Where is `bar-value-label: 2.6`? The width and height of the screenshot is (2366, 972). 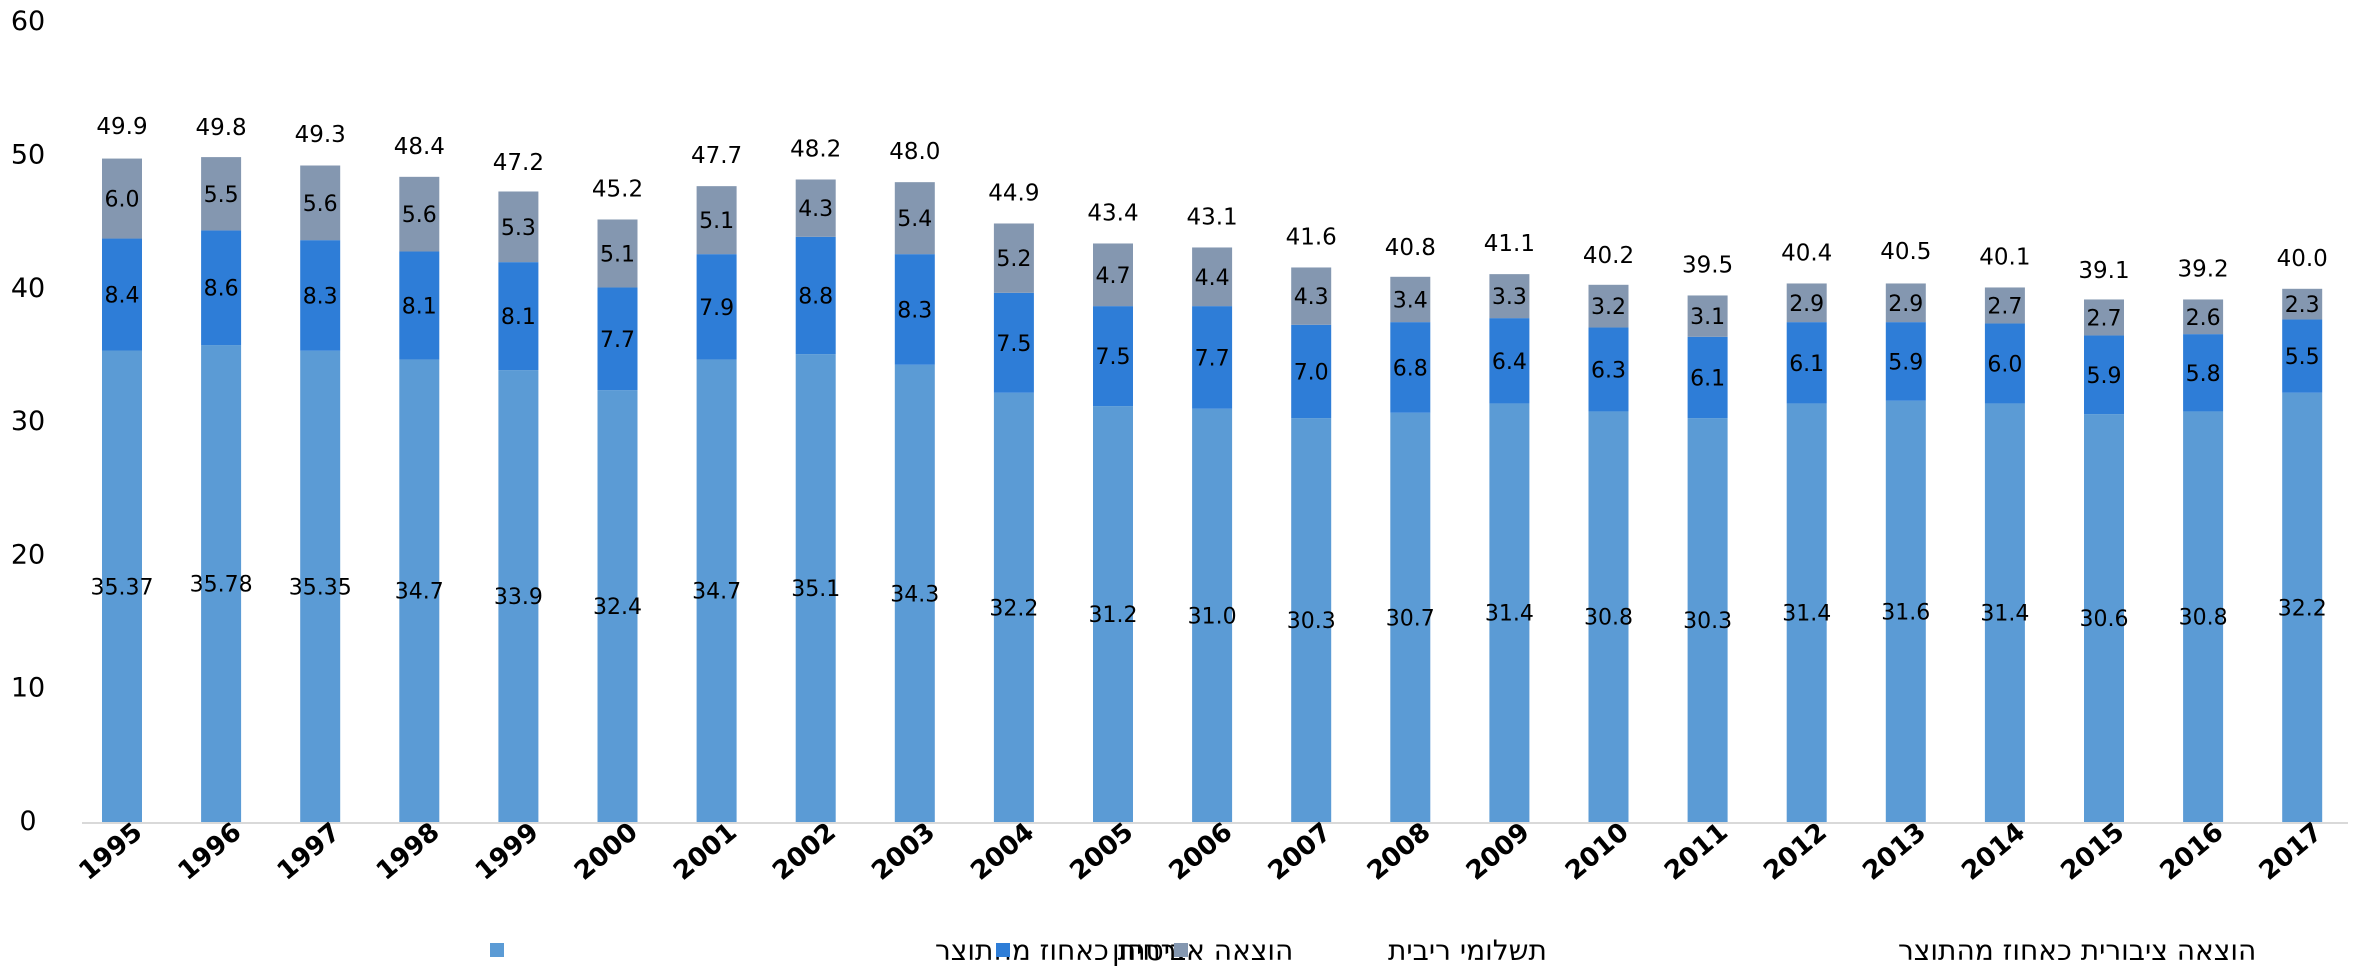
bar-value-label: 2.6 is located at coordinates (2203, 318).